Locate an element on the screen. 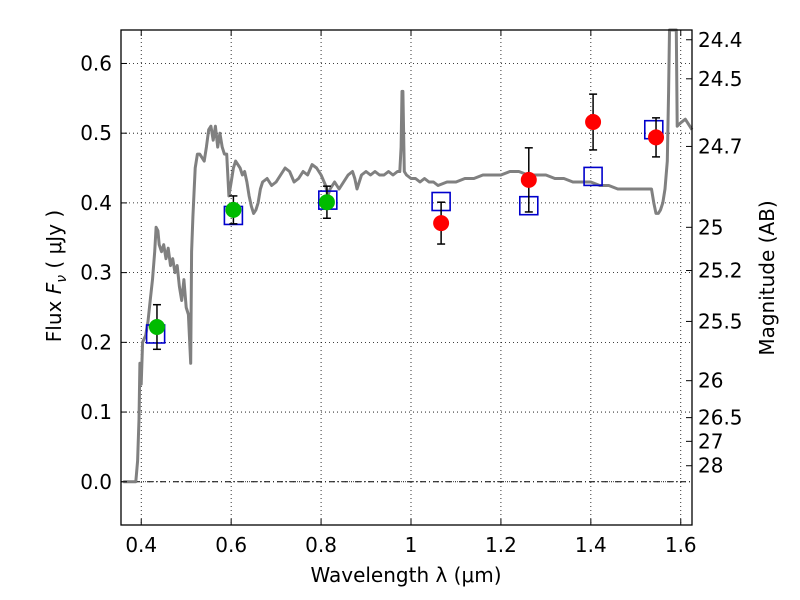 Image resolution: width=800 pixels, height=600 pixels. y2-tick-label: 25 is located at coordinates (710, 227).